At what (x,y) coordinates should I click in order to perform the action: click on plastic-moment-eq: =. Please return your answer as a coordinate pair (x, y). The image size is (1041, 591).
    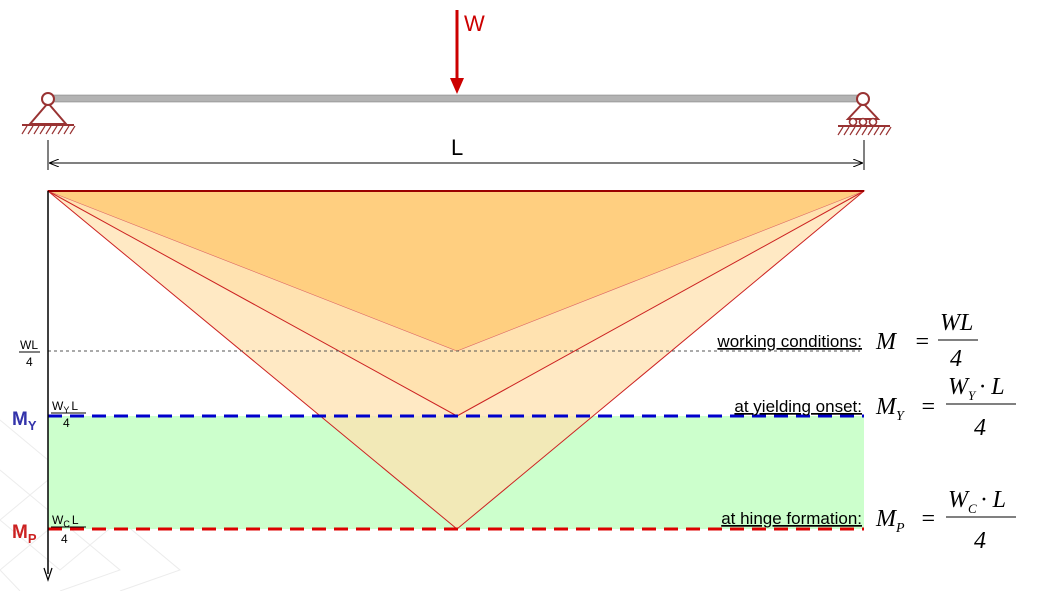
    Looking at the image, I should click on (928, 519).